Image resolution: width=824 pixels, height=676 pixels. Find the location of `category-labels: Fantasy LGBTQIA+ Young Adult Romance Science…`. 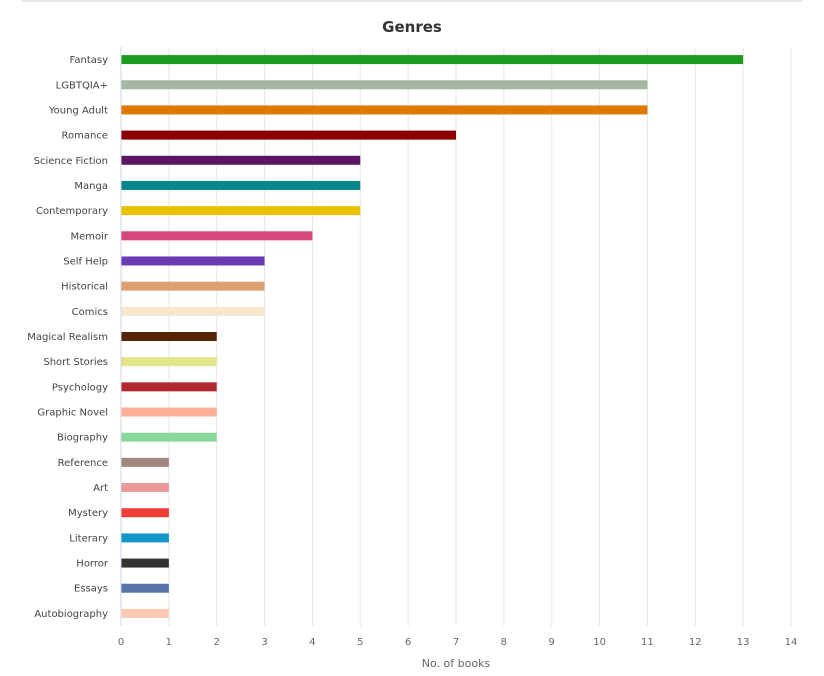

category-labels: Fantasy LGBTQIA+ Young Adult Romance Science… is located at coordinates (68, 337).